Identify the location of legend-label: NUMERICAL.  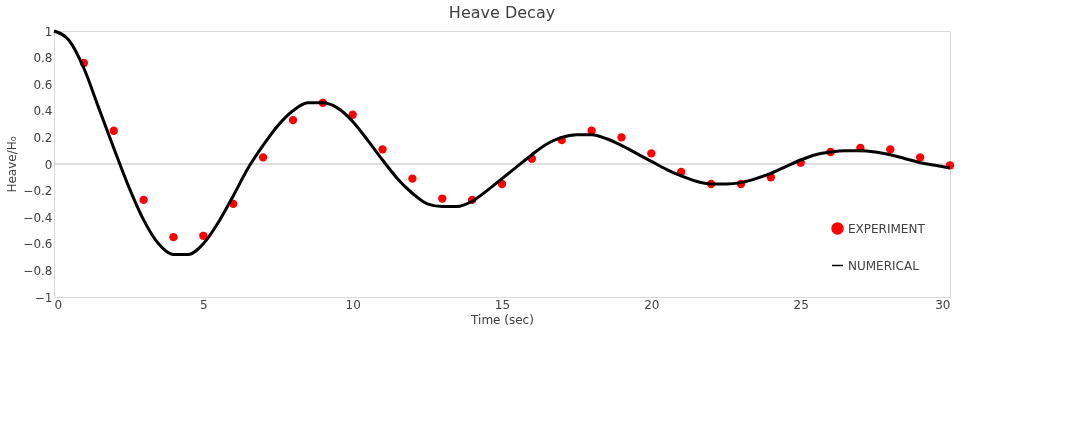
(884, 265).